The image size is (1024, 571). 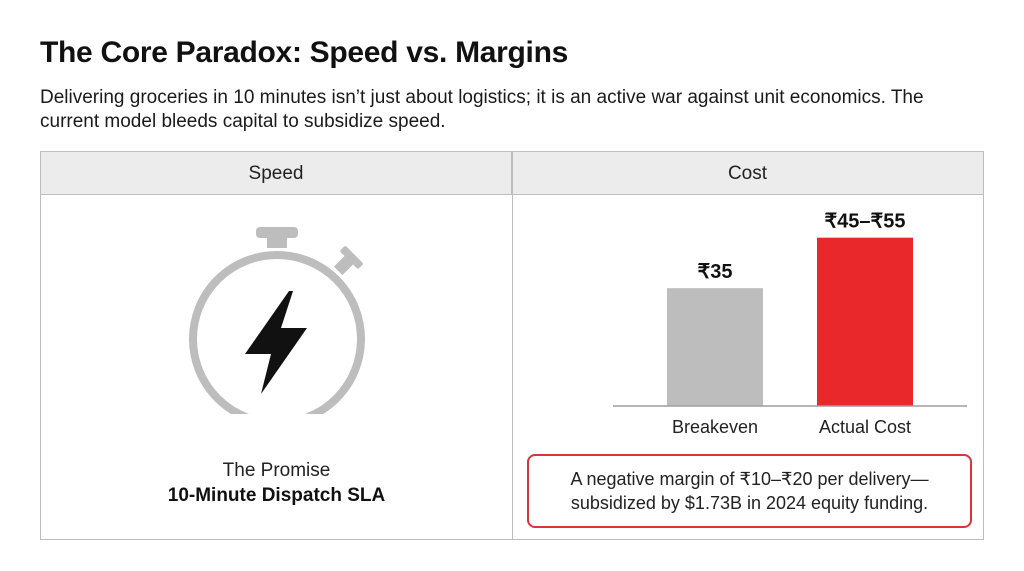 What do you see at coordinates (715, 272) in the screenshot?
I see `data-label-breakeven: ₹35` at bounding box center [715, 272].